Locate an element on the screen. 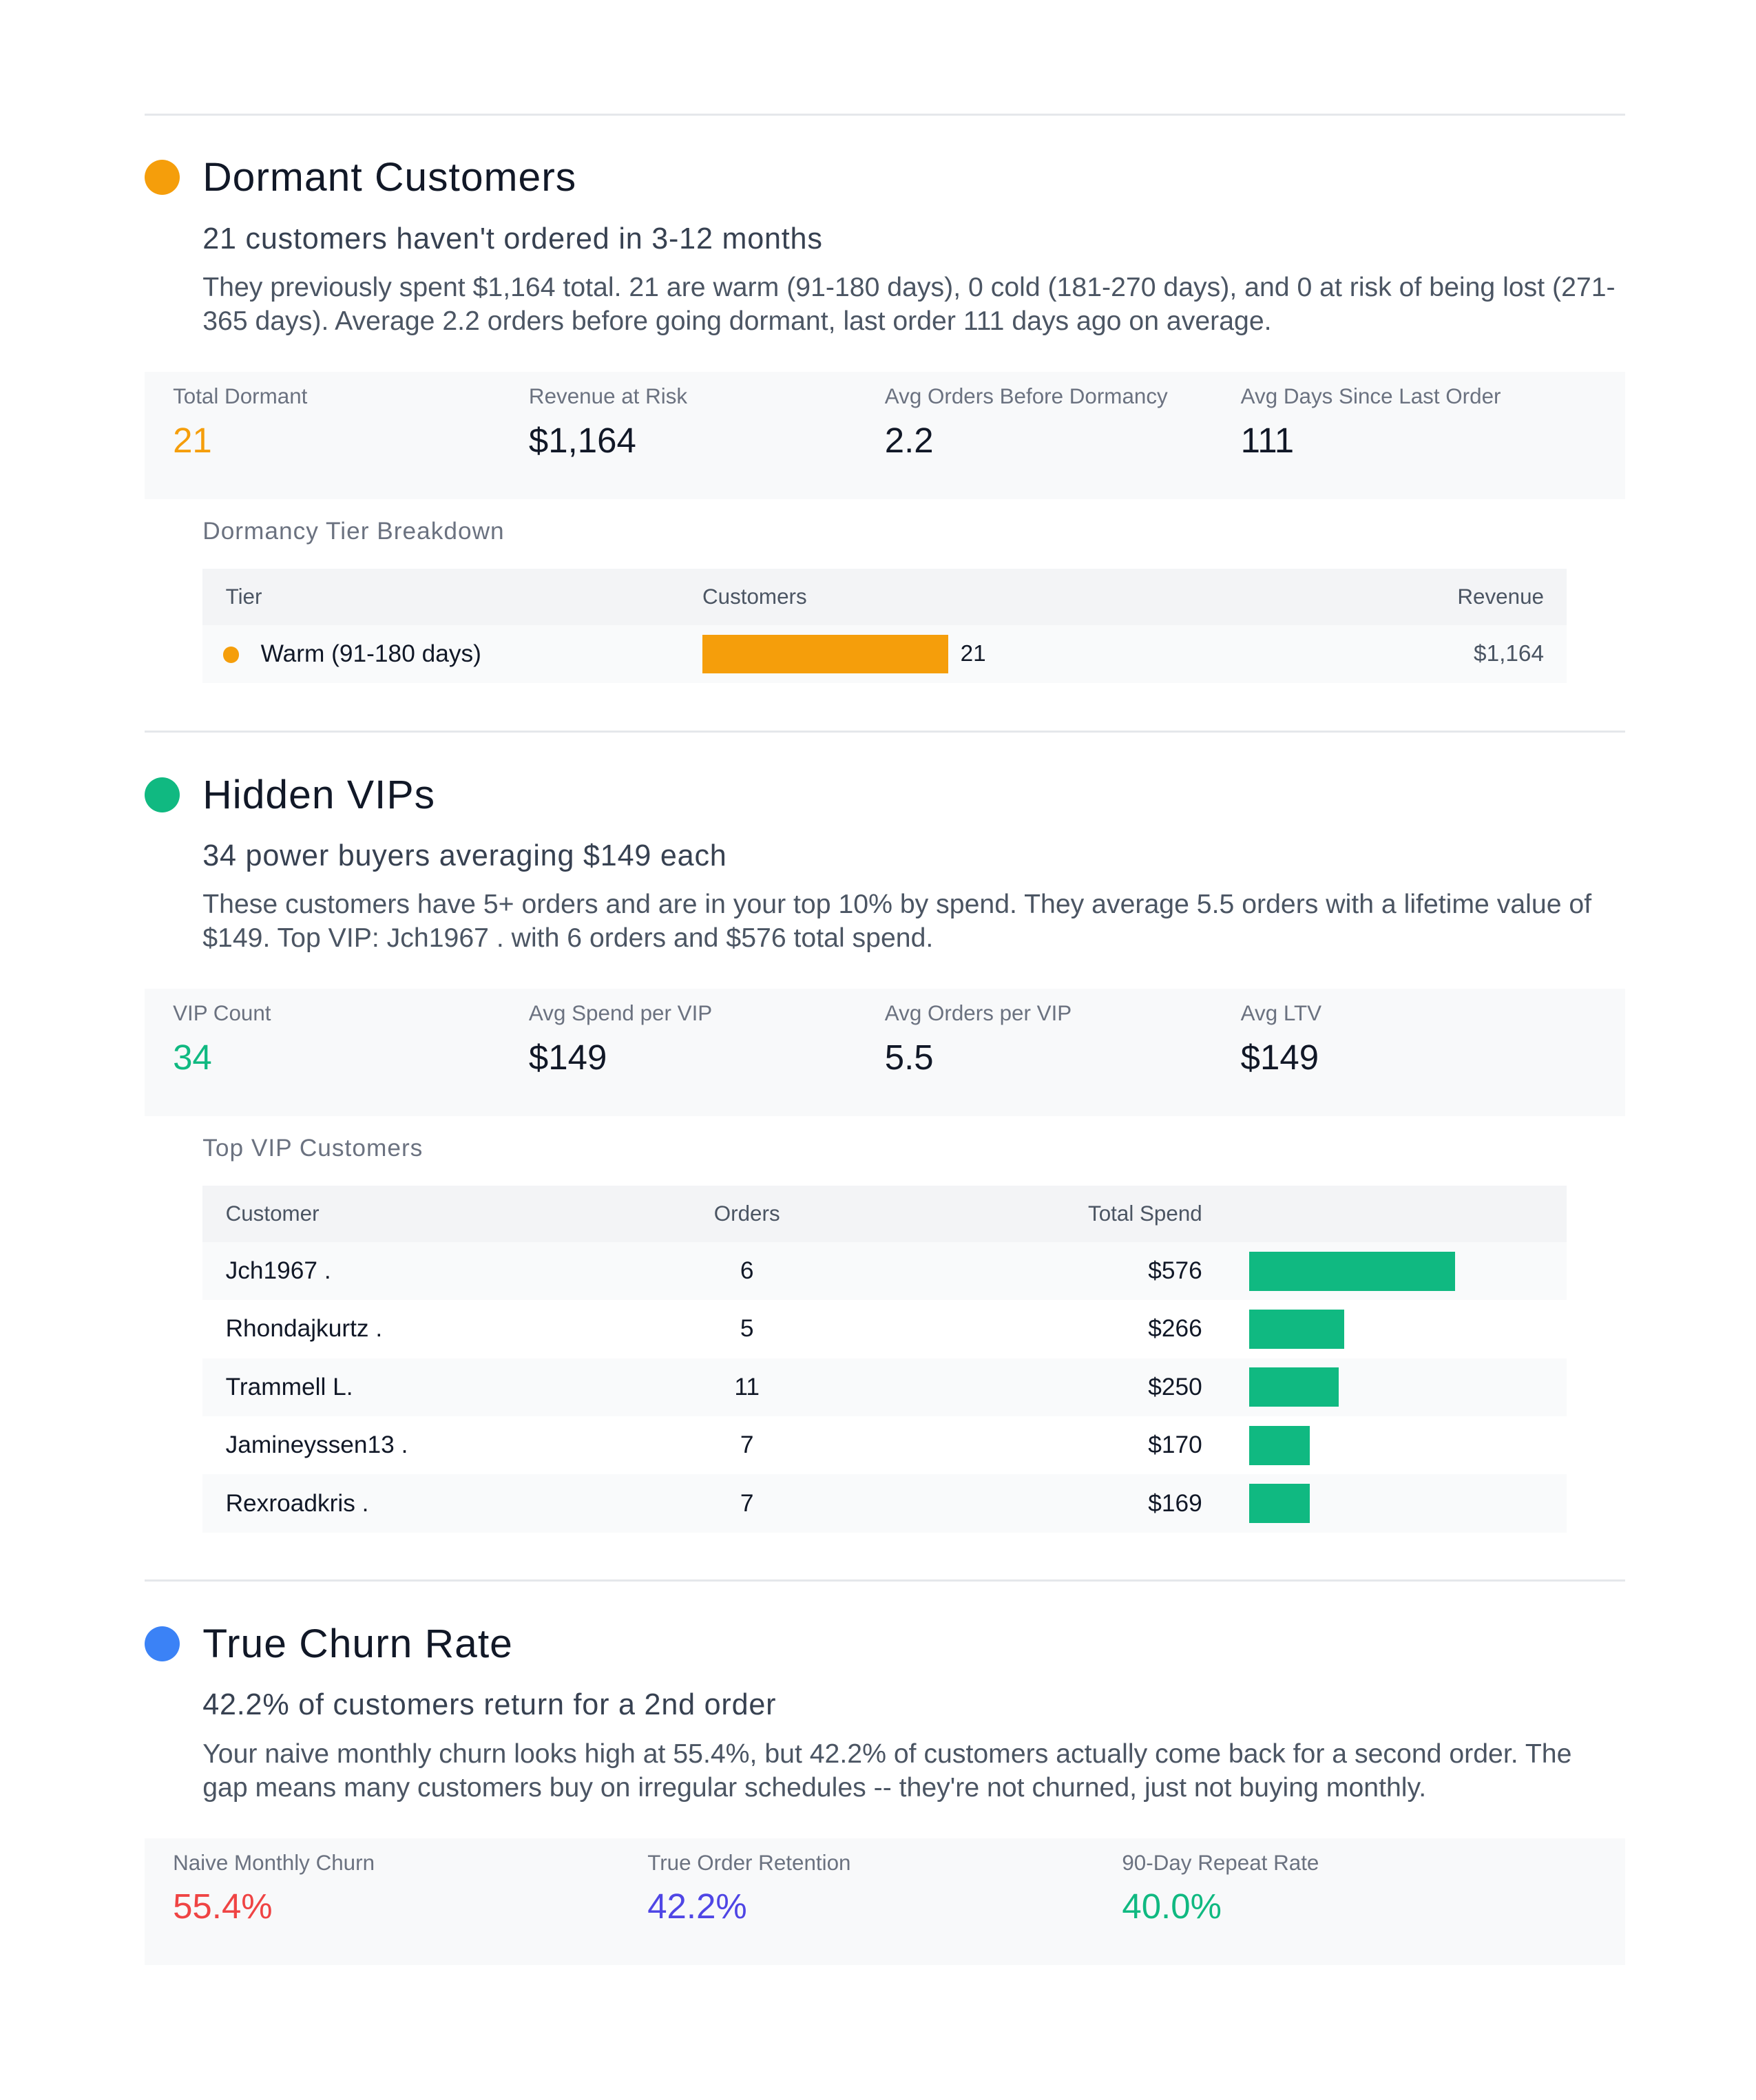 The image size is (1756, 2100). metric-value: 42.2% is located at coordinates (697, 1906).